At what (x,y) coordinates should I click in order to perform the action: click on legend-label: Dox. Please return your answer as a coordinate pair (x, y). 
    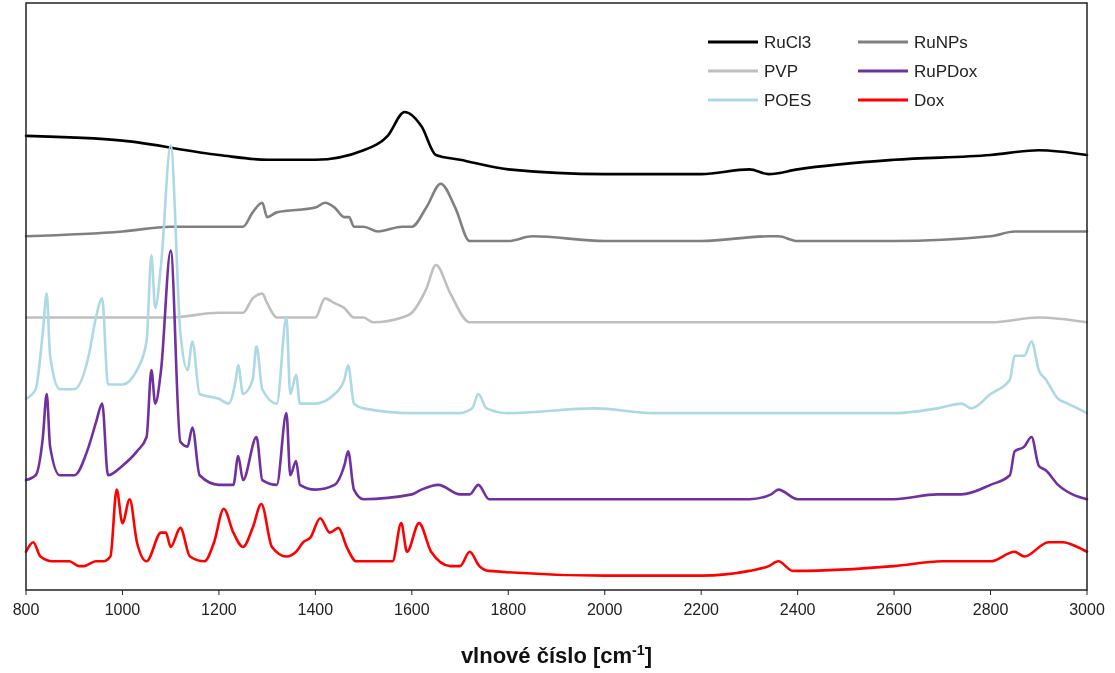
    Looking at the image, I should click on (929, 100).